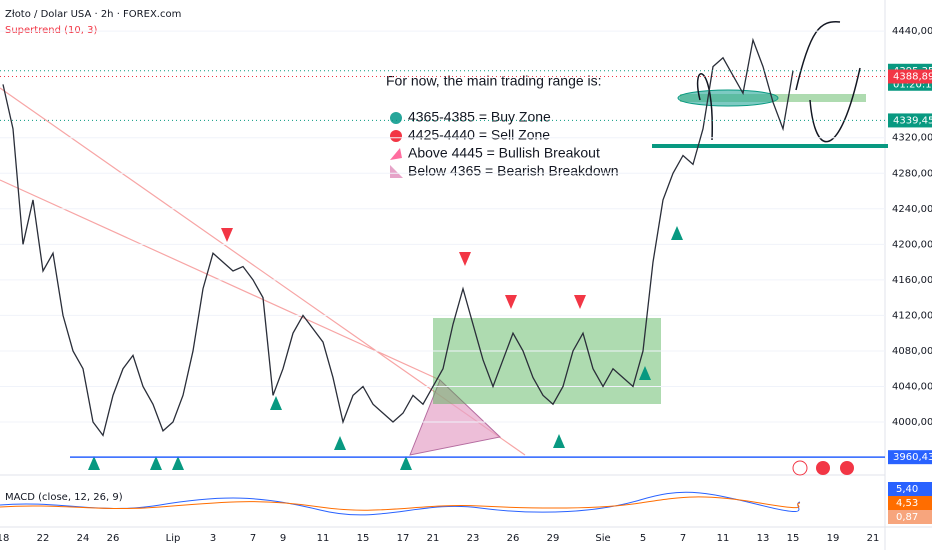 This screenshot has height=550, width=932. Describe the element at coordinates (4, 538) in the screenshot. I see `x-tick-label: 18` at that location.